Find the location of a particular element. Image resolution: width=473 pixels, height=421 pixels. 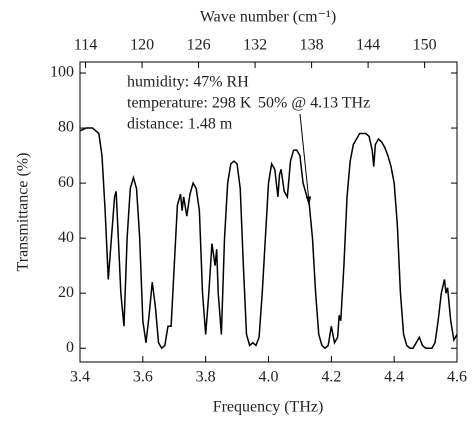

y-tick-label: 60 is located at coordinates (66, 182).